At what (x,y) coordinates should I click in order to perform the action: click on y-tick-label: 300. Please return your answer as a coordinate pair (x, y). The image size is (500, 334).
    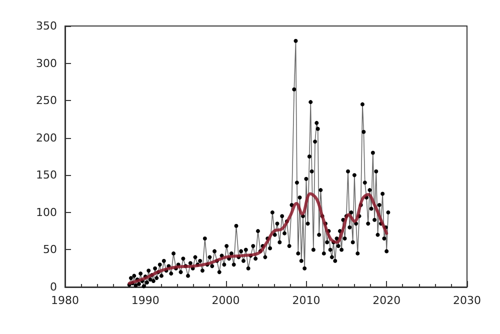
    Looking at the image, I should click on (46, 63).